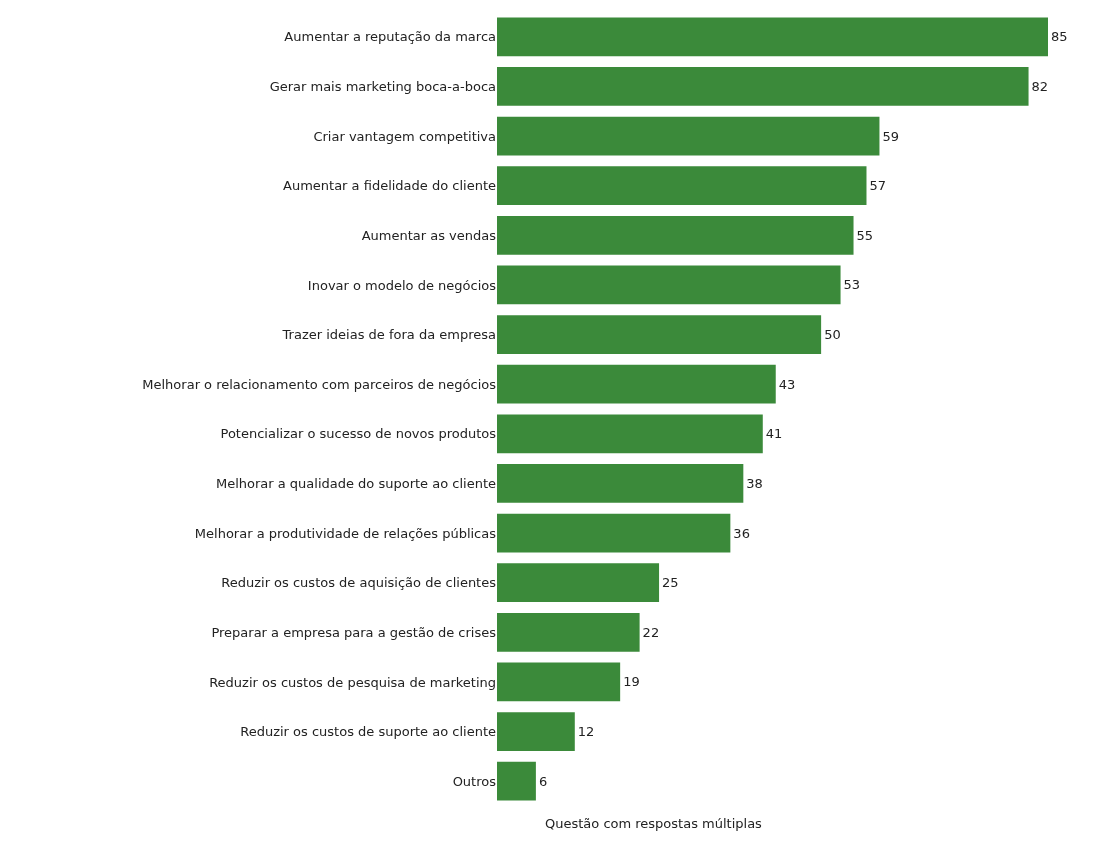 The image size is (1117, 848). What do you see at coordinates (402, 285) in the screenshot?
I see `y-tick-label: Inovar o modelo de negócios` at bounding box center [402, 285].